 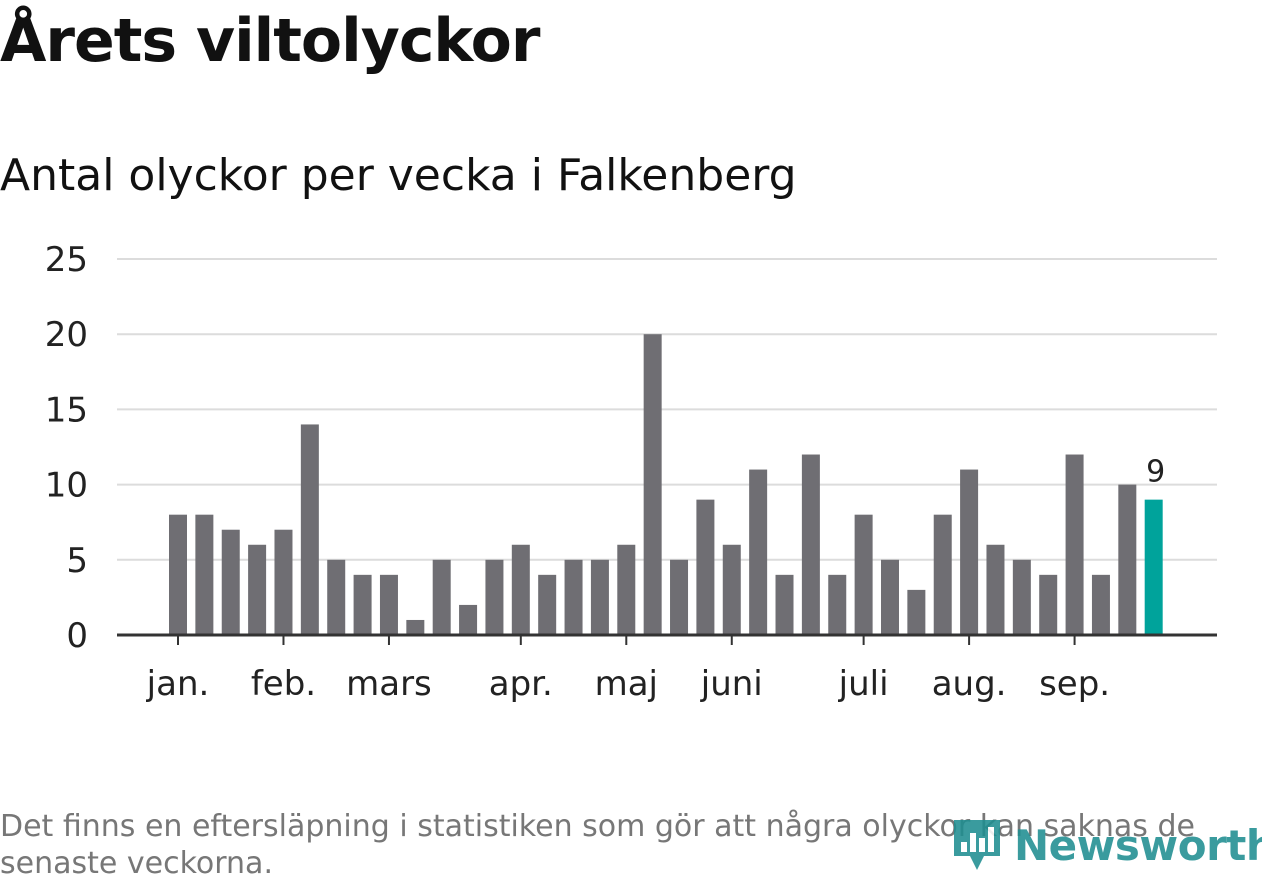 What do you see at coordinates (66, 486) in the screenshot?
I see `y-tick-label-10: 10` at bounding box center [66, 486].